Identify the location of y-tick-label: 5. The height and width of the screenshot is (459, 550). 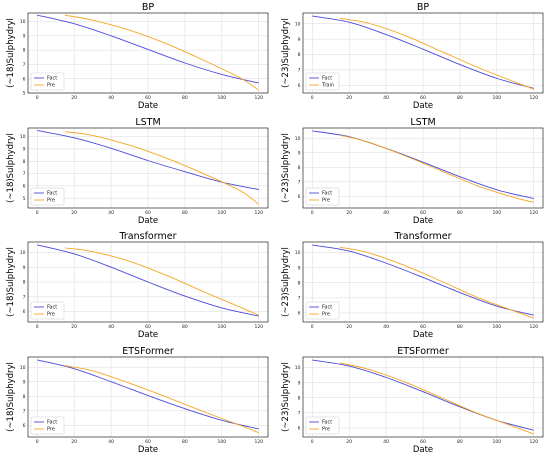
(24, 94).